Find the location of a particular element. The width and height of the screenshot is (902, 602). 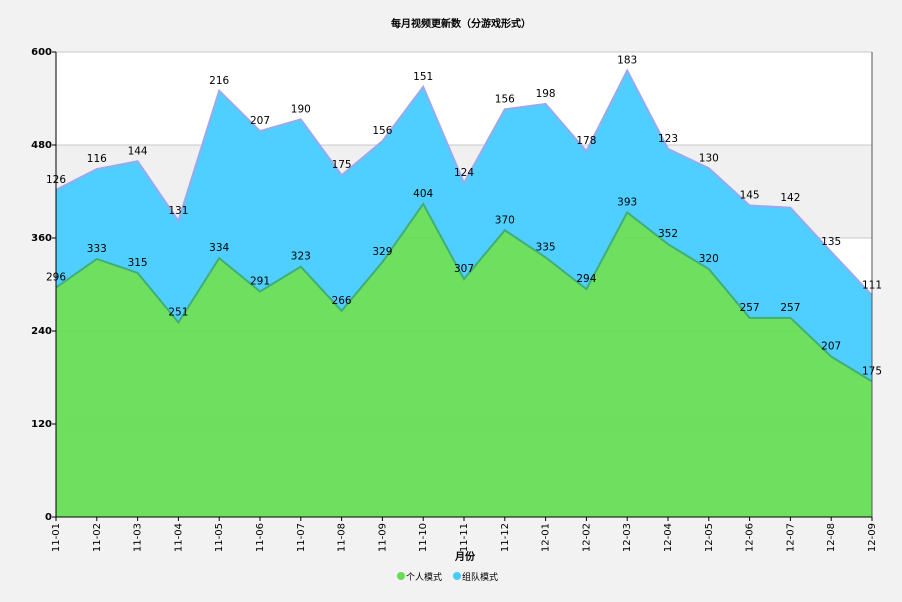

x-tick-label: 11-06 is located at coordinates (260, 537).